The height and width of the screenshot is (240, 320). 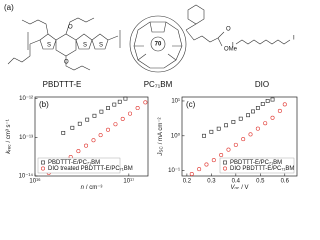 I want to click on axis-subscript: rec, so click(x=9, y=147).